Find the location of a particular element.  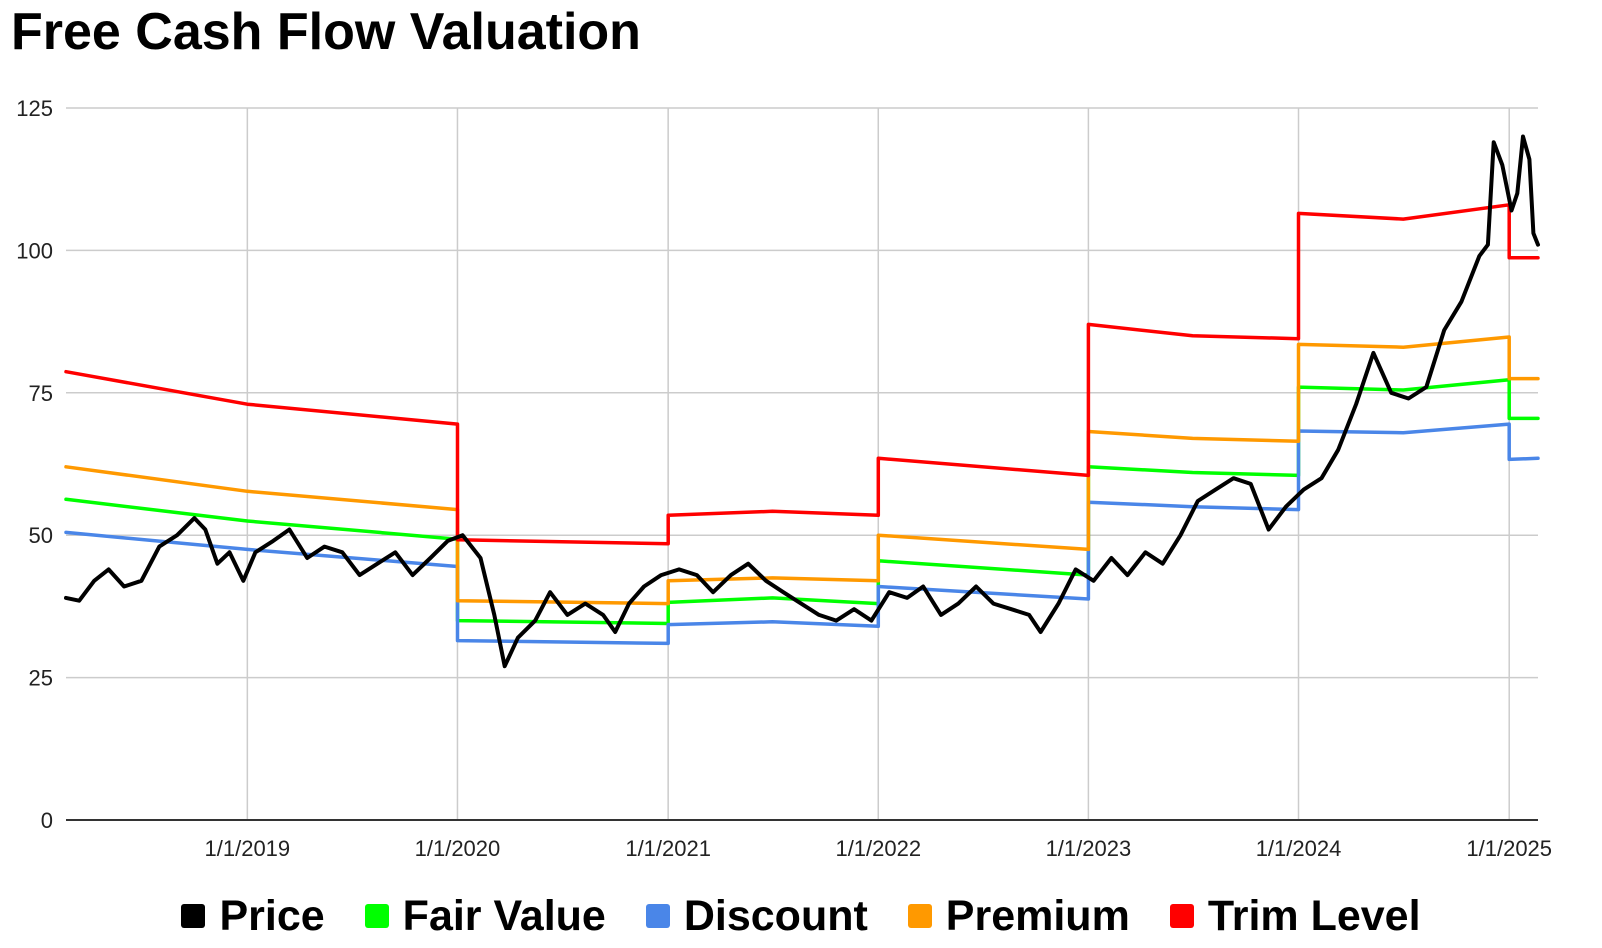

legend-item-trim-level: Trim Level is located at coordinates (1295, 916).